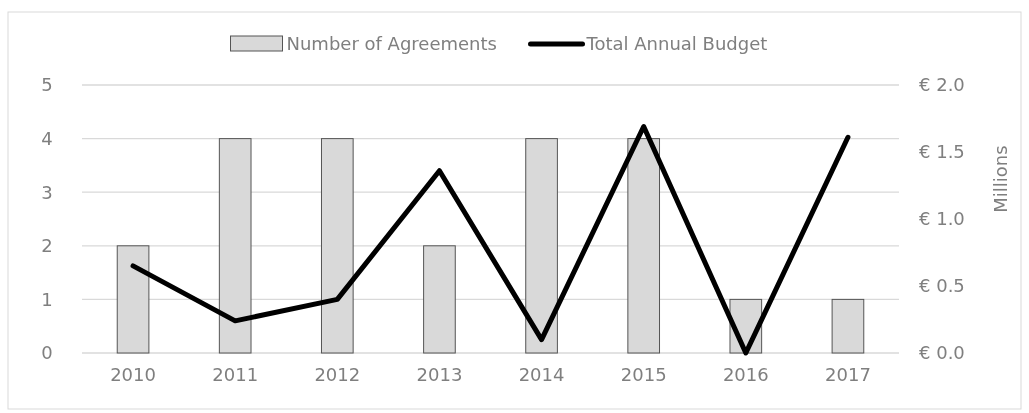 This screenshot has width=1029, height=413. Describe the element at coordinates (942, 353) in the screenshot. I see `y2-tick-label: € 0.0` at that location.